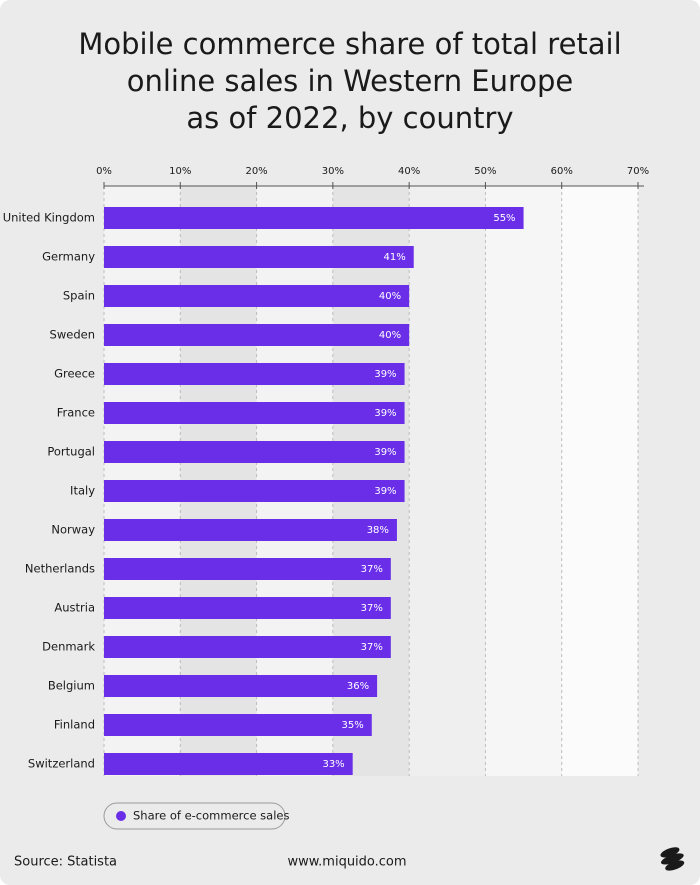  What do you see at coordinates (211, 816) in the screenshot?
I see `legend-label: Share of e-commerce sales` at bounding box center [211, 816].